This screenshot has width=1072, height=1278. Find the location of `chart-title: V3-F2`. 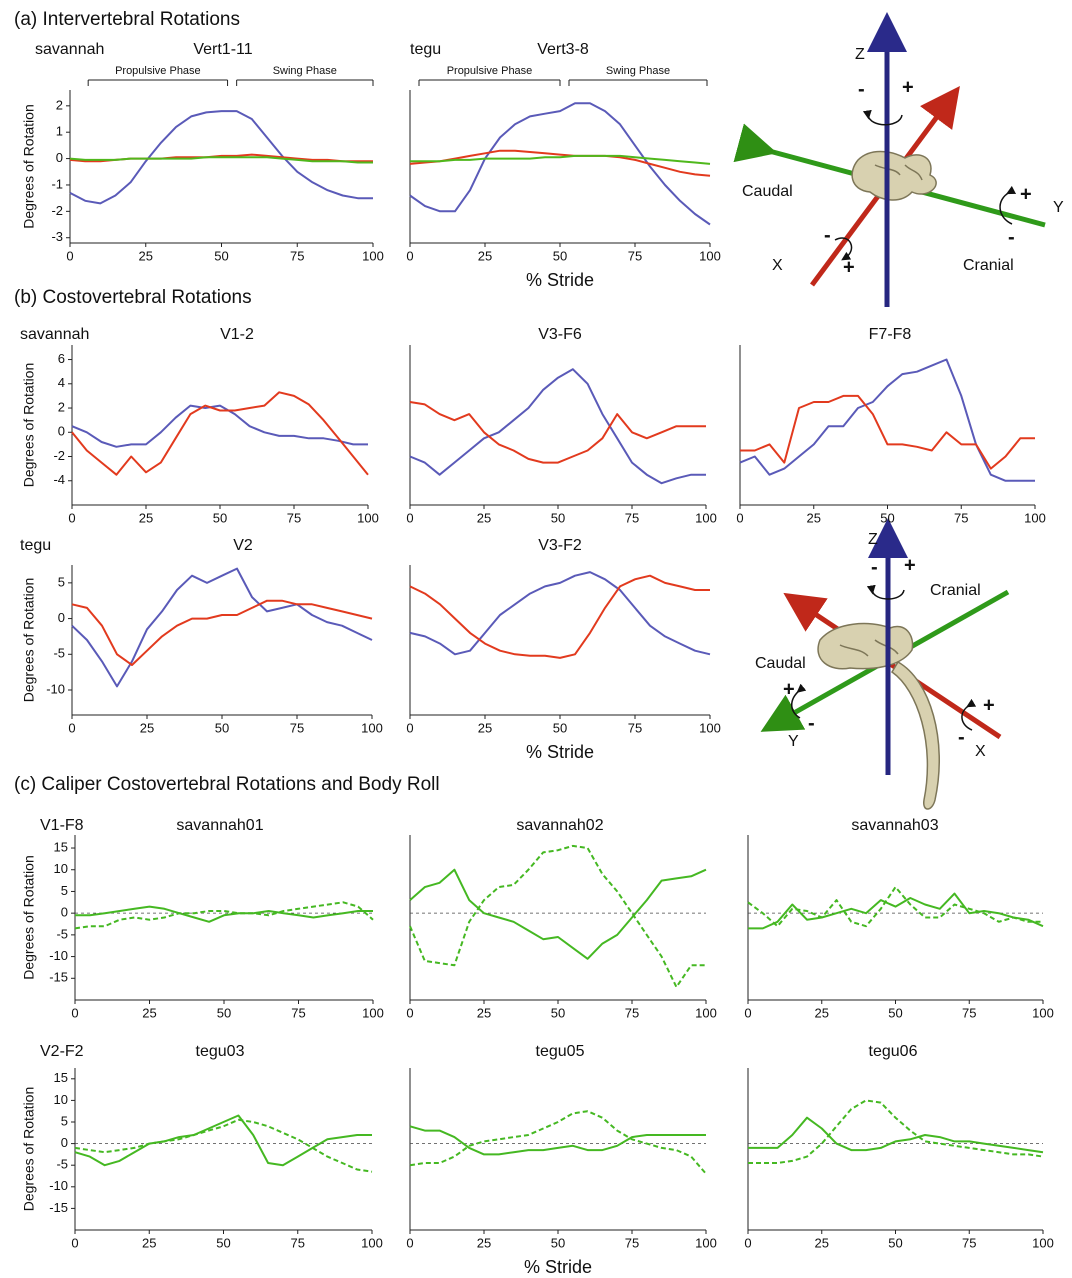

chart-title: V3-F2 is located at coordinates (560, 545).